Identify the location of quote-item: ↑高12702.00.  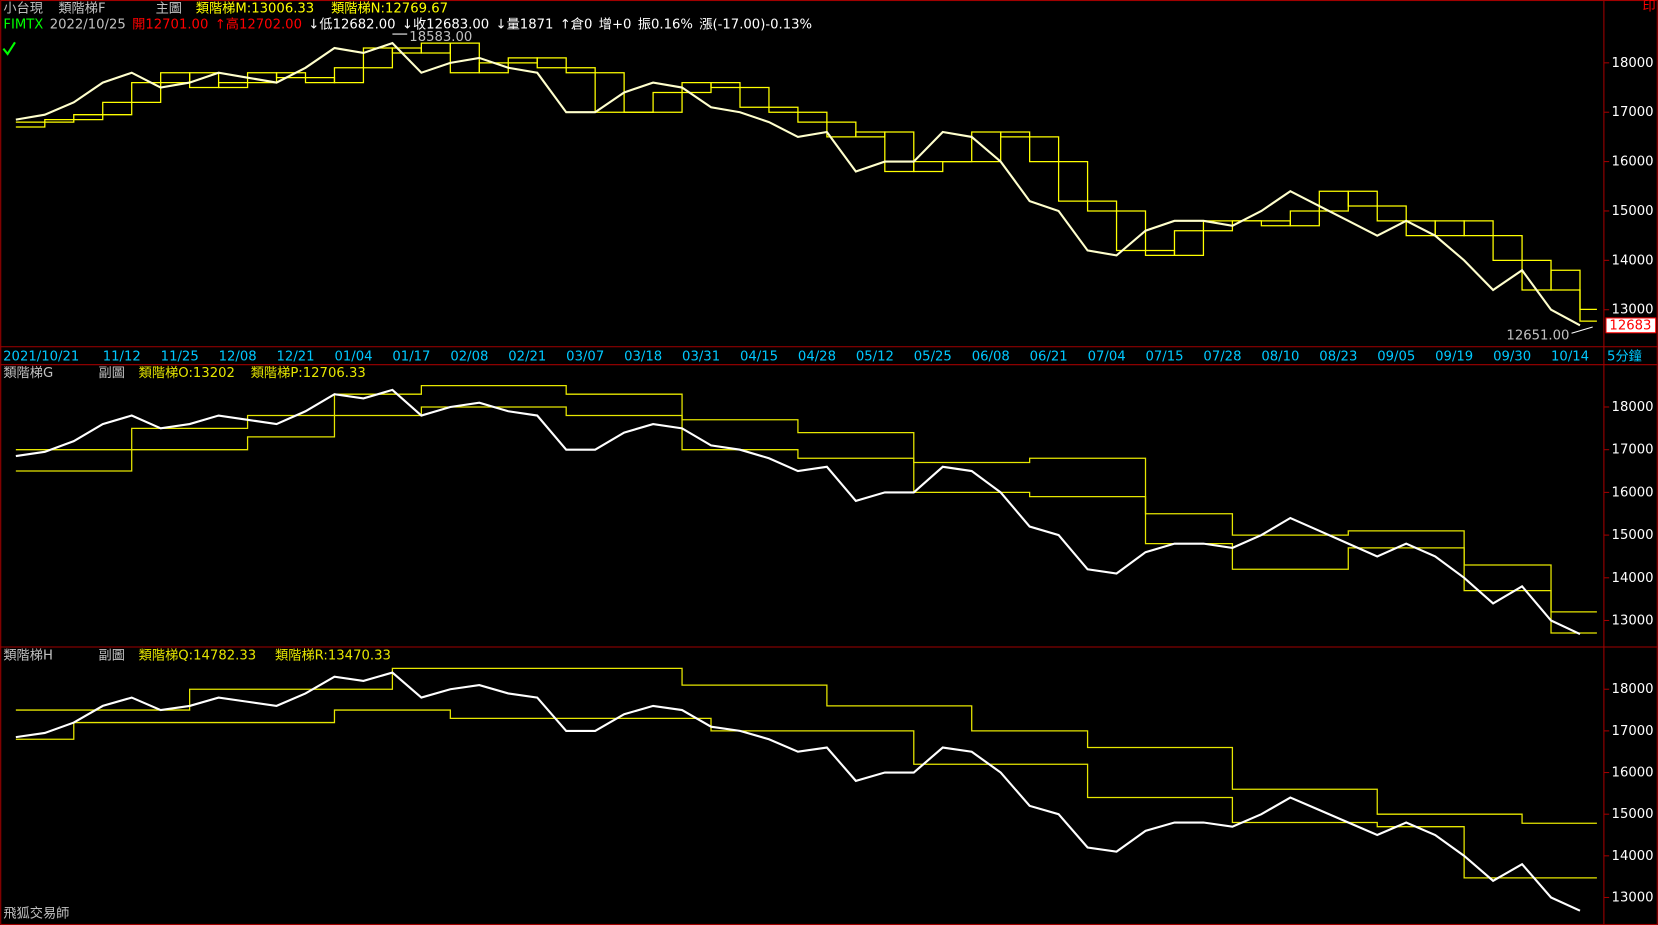
(258, 23).